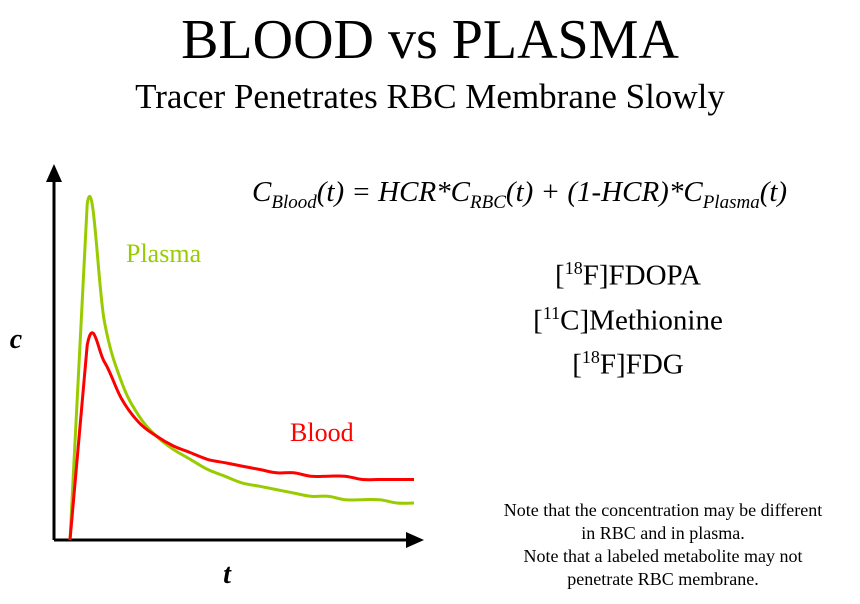 This screenshot has height=604, width=860. I want to click on note-line: Note that a labeled metabolite may not, so click(663, 556).